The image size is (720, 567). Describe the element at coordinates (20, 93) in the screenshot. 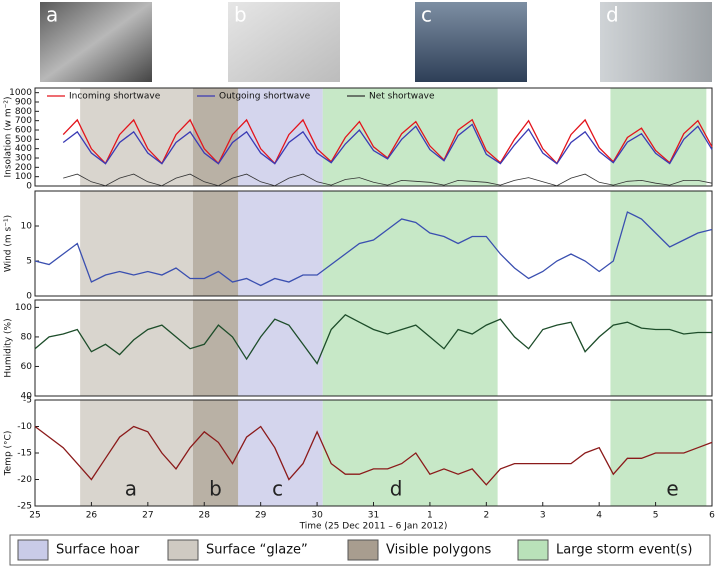

I see `y-tick-label: 1000` at that location.